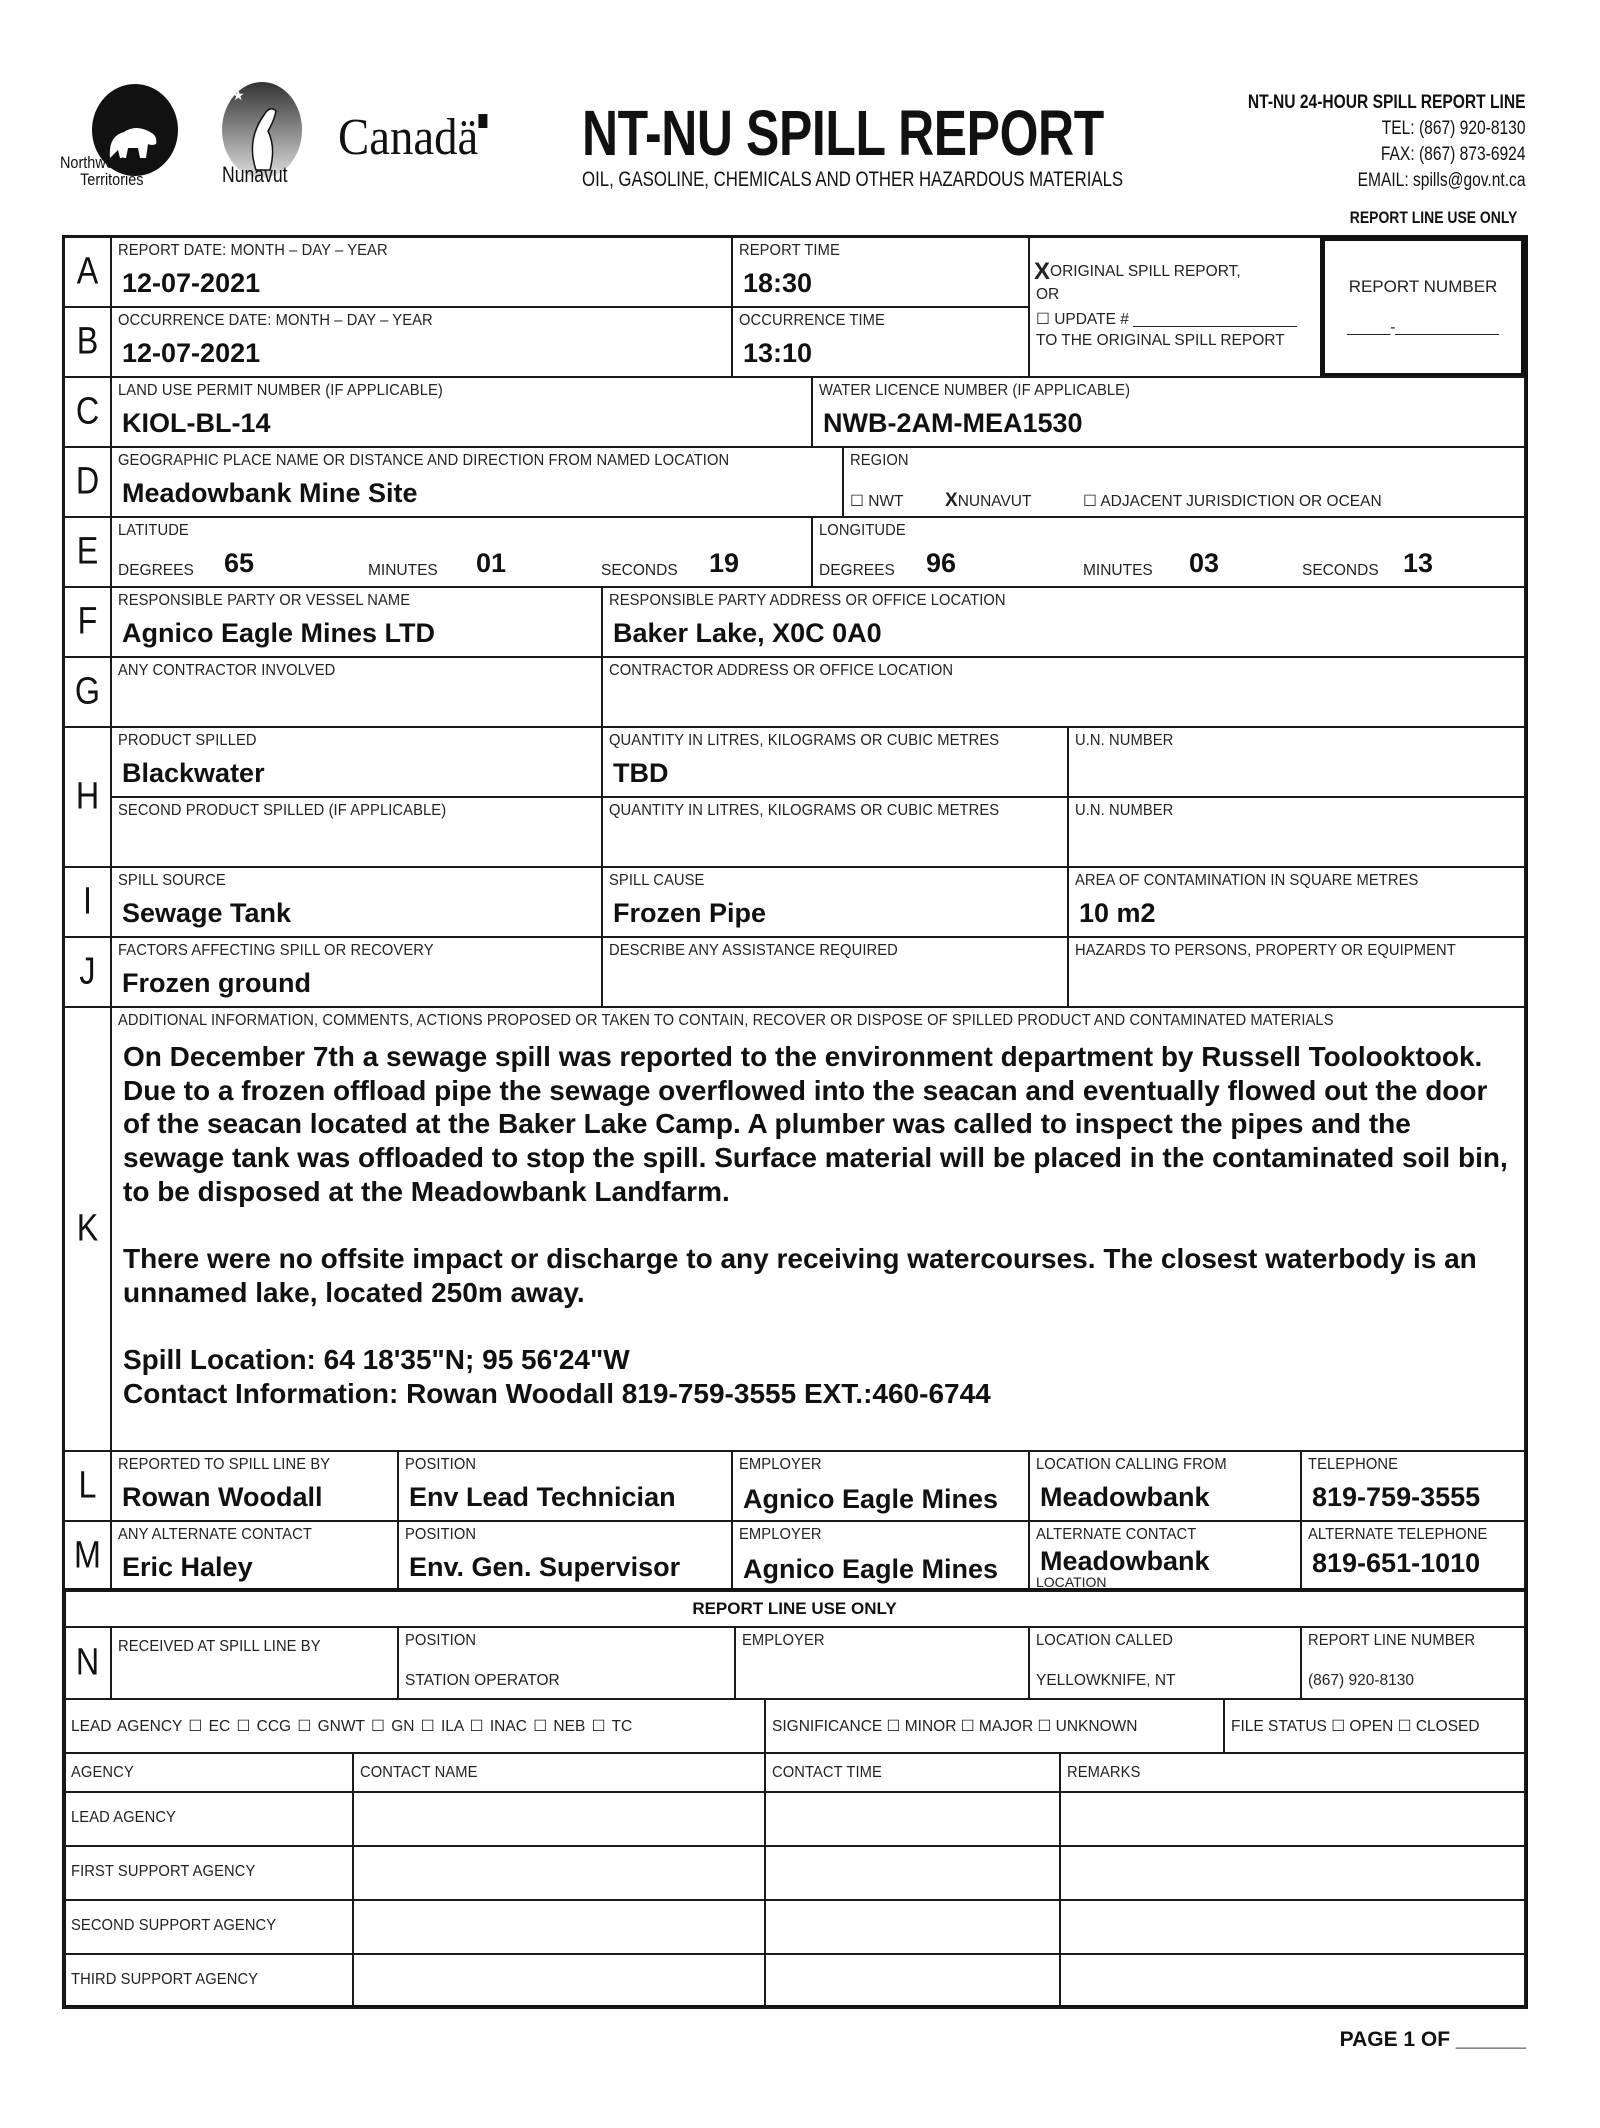 Image resolution: width=1600 pixels, height=2128 pixels. I want to click on telephone-field: TELEPHONE 819-759-3555, so click(1413, 1486).